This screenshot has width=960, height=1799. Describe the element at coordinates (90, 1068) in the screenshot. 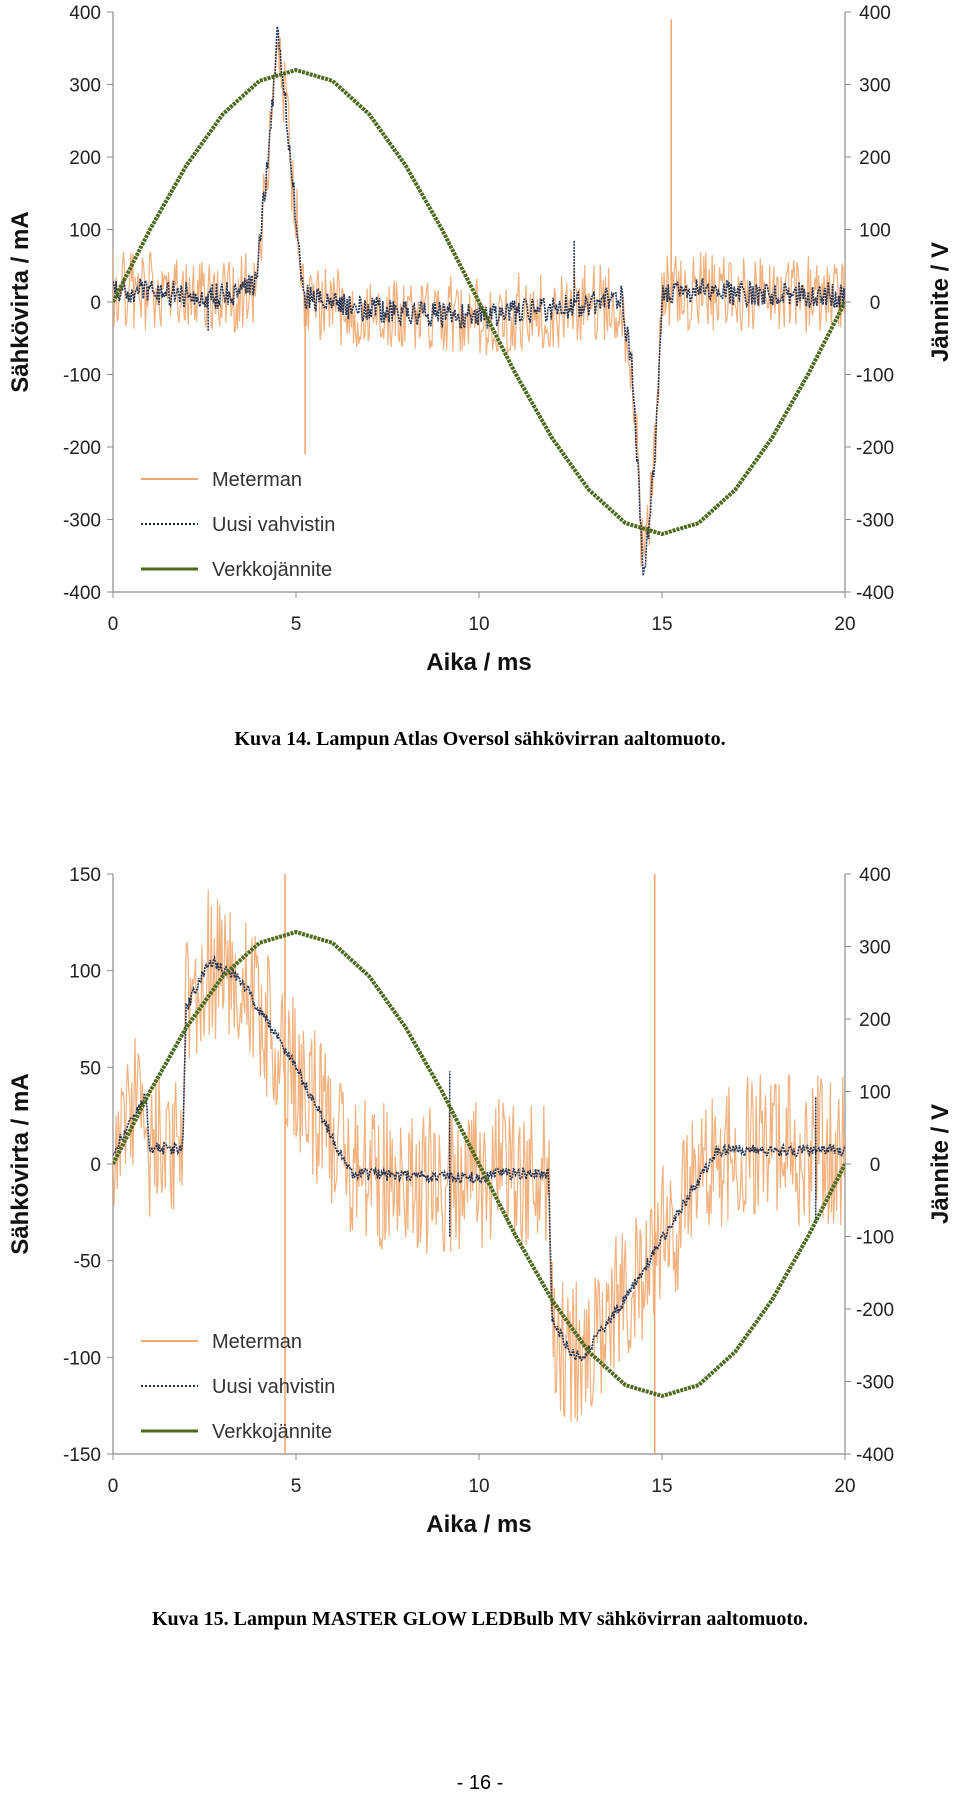

I see `y-tick-label: 50` at that location.